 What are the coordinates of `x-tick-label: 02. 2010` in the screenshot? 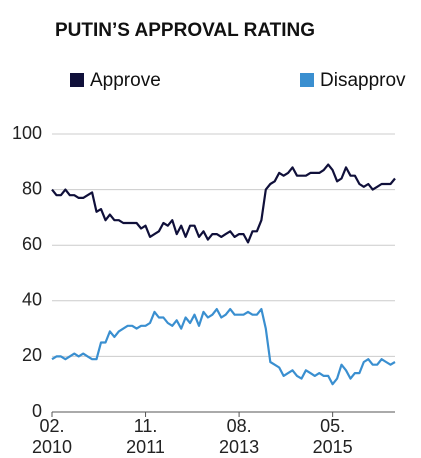 It's located at (52, 436).